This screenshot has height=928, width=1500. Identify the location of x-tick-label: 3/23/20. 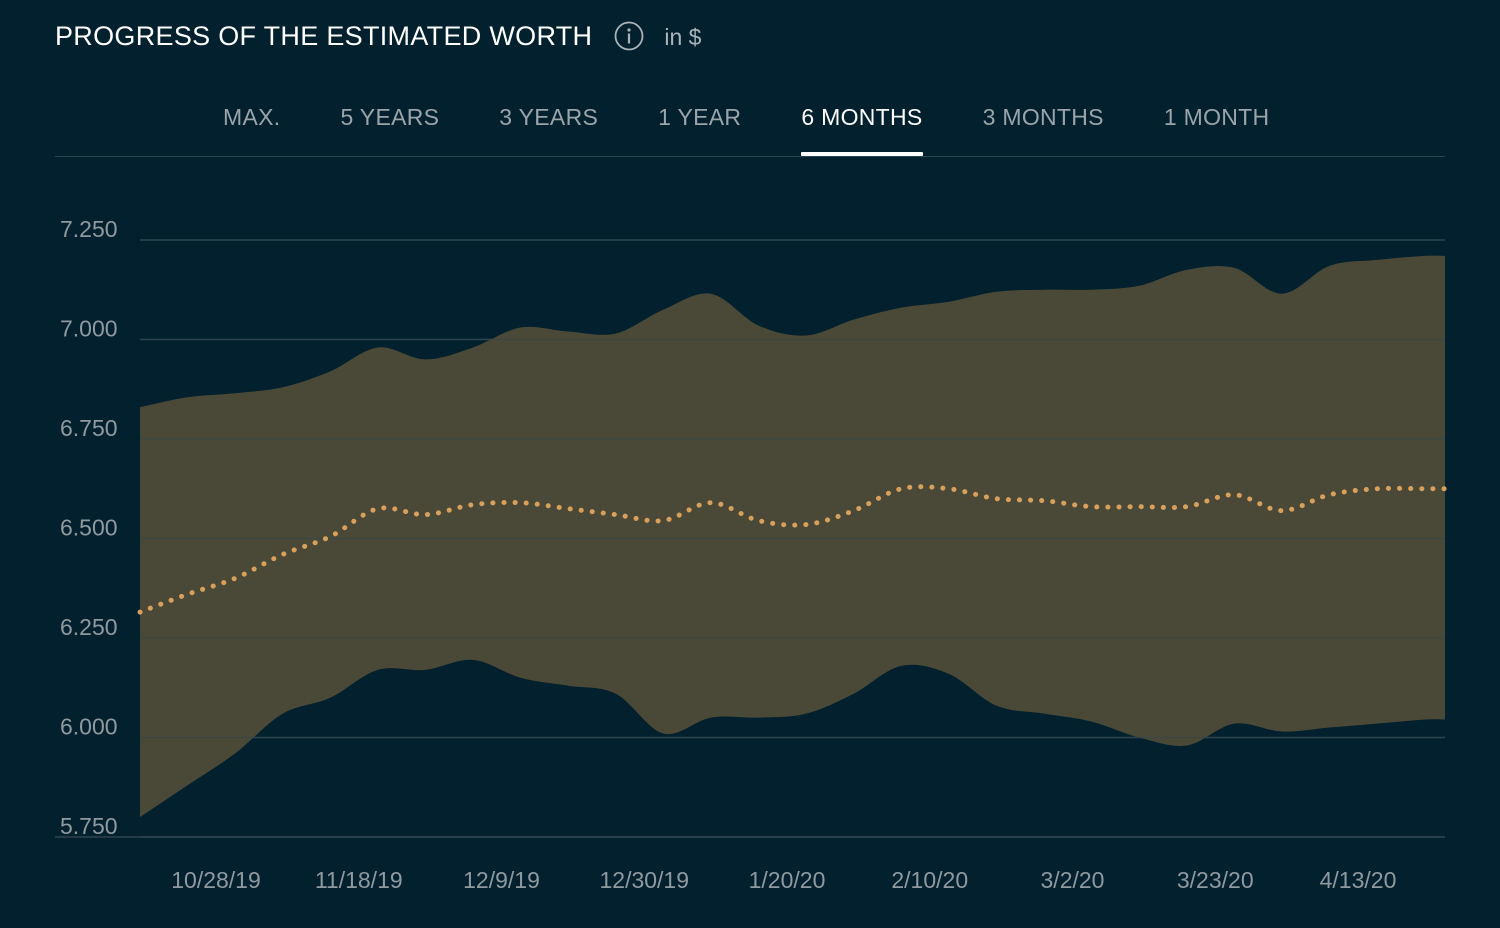
(1215, 880).